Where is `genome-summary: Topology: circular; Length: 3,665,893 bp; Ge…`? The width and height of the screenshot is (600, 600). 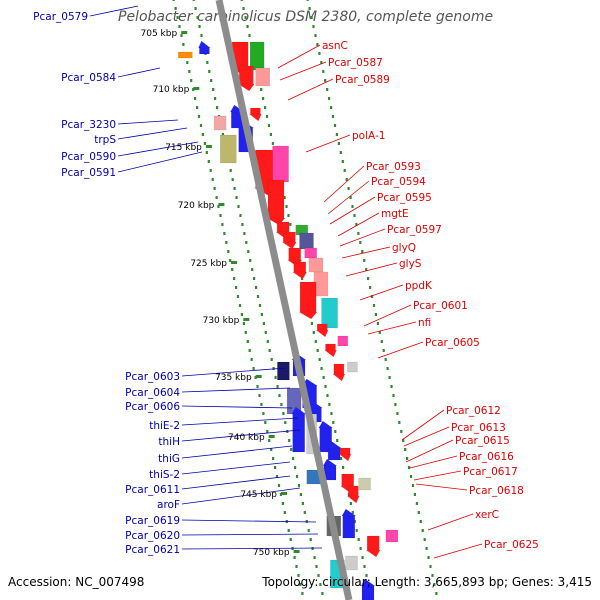
genome-summary: Topology: circular; Length: 3,665,893 bp; Ge… is located at coordinates (427, 582).